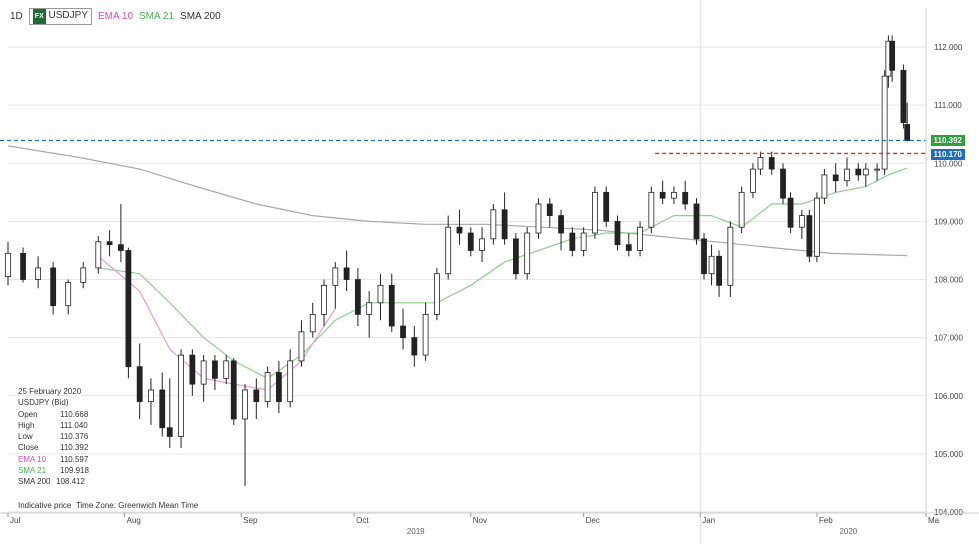  I want to click on sma21-legend: SMA 21, so click(157, 16).